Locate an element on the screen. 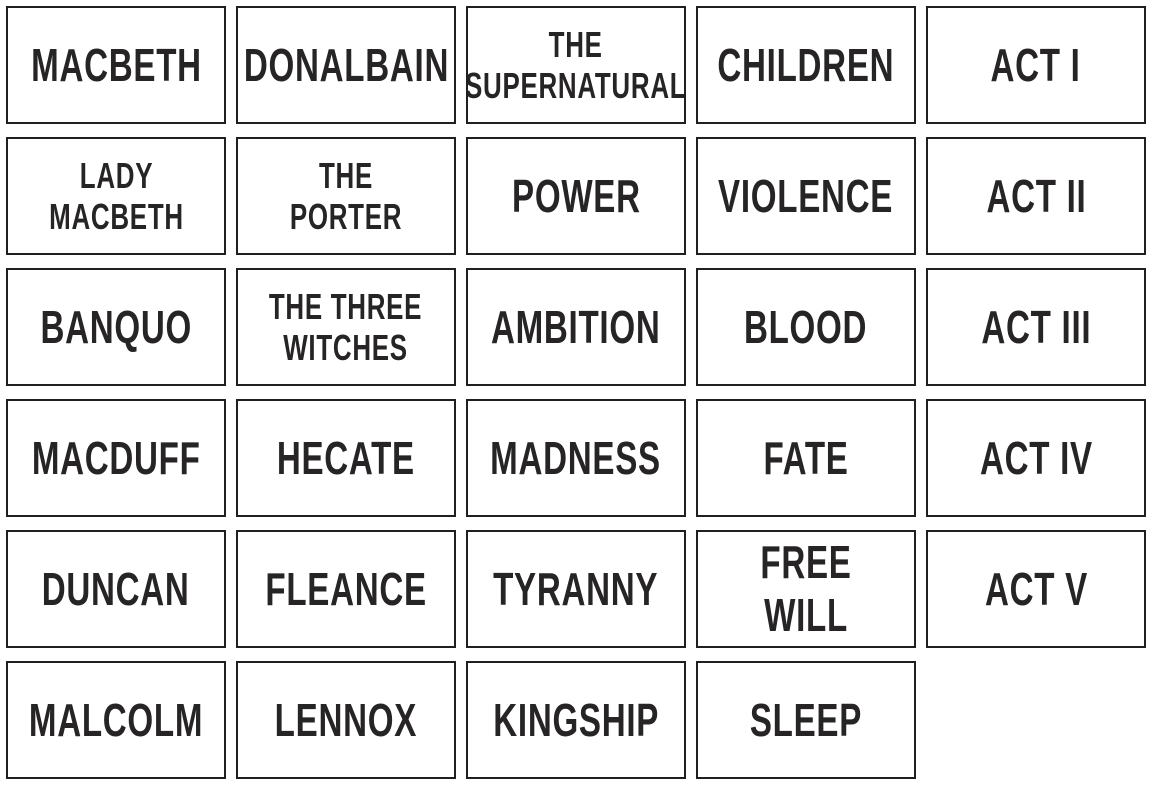  card: KINGSHIP is located at coordinates (576, 720).